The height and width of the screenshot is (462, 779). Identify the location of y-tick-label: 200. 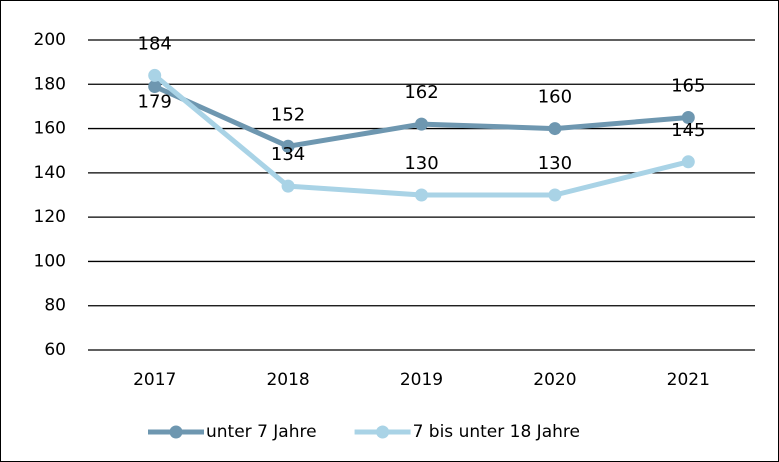
(50, 40).